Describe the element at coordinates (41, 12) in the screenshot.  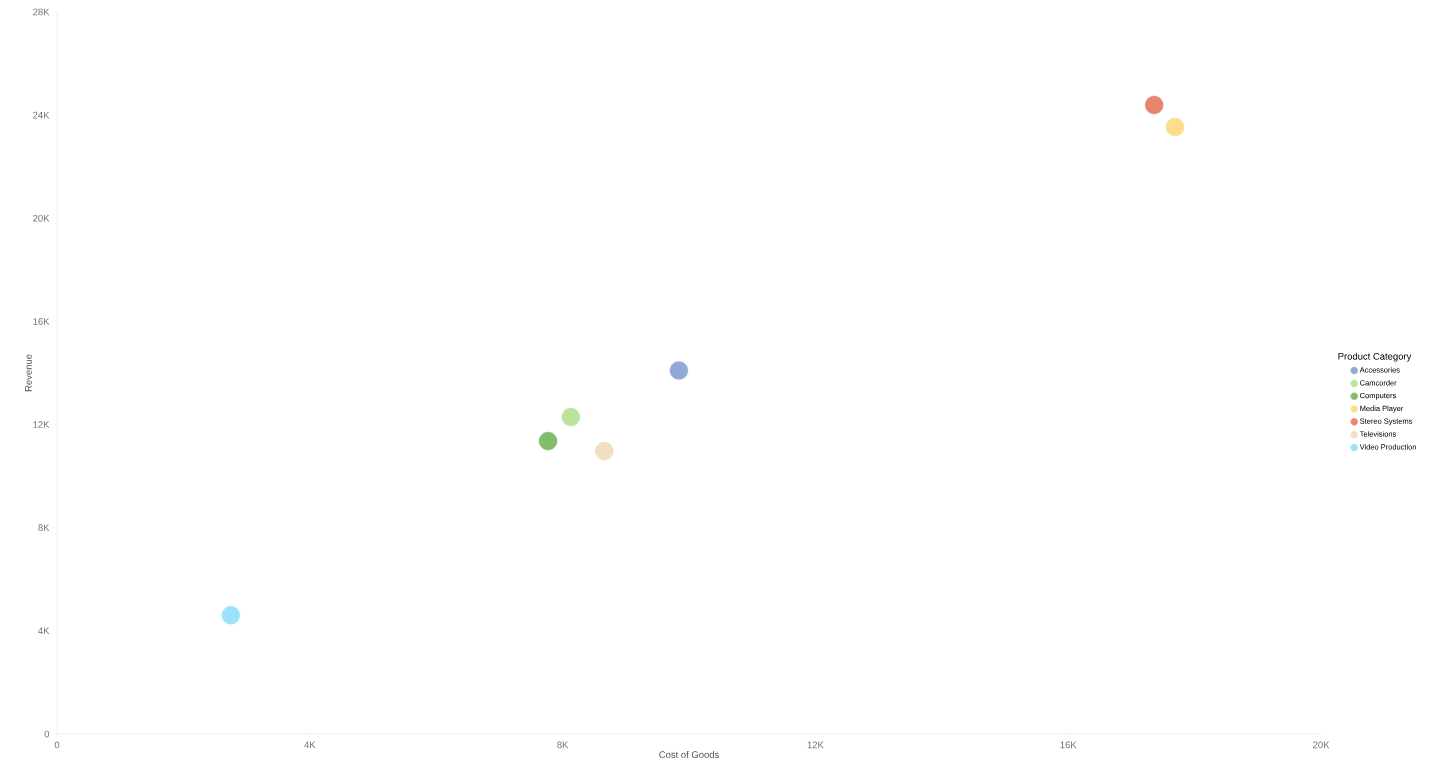
I see `y-tick-label: 28K` at that location.